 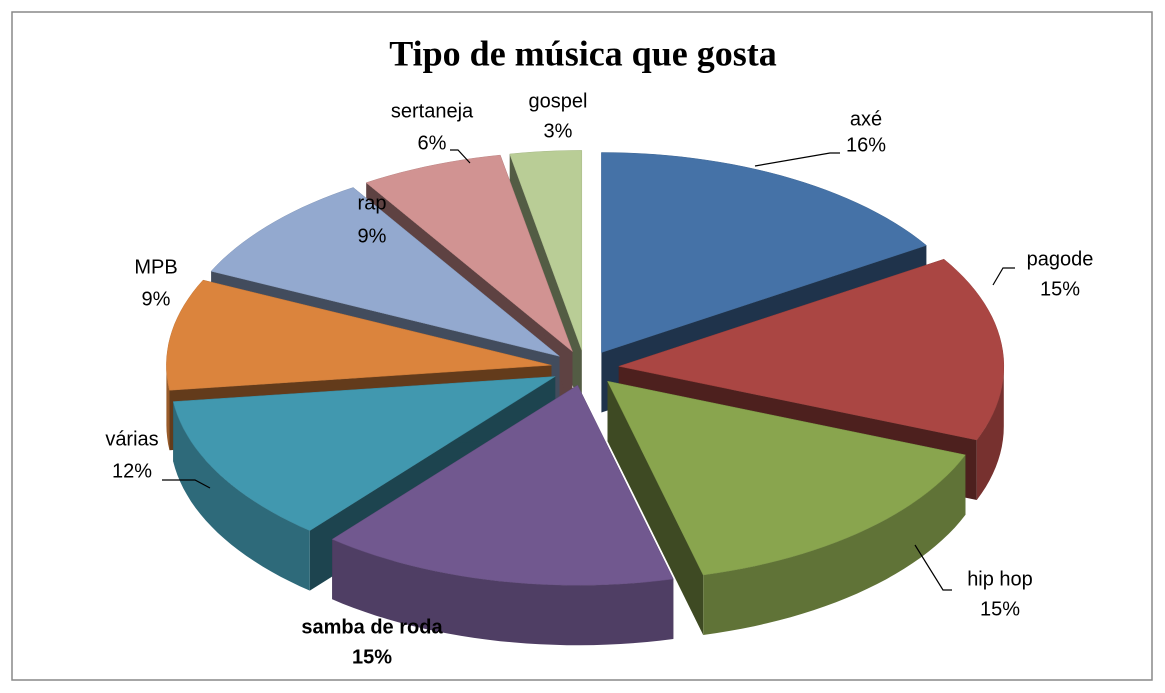 What do you see at coordinates (372, 203) in the screenshot?
I see `category-label: rap` at bounding box center [372, 203].